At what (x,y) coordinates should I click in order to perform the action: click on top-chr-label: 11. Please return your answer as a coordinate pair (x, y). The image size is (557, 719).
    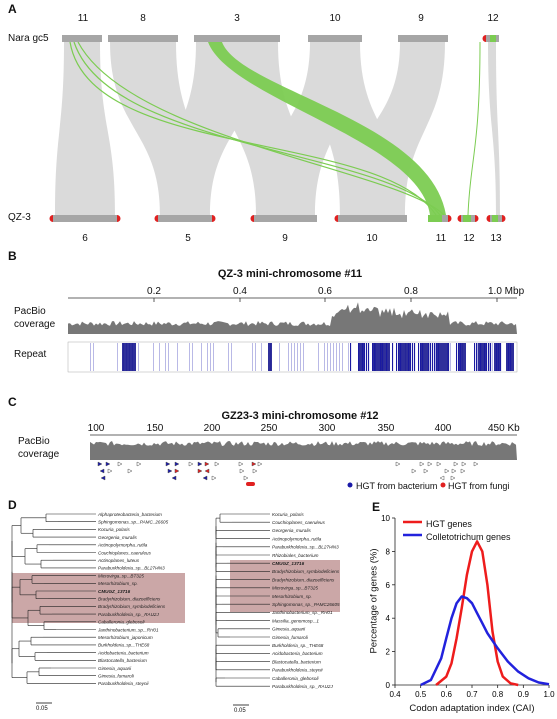
    Looking at the image, I should click on (83, 18).